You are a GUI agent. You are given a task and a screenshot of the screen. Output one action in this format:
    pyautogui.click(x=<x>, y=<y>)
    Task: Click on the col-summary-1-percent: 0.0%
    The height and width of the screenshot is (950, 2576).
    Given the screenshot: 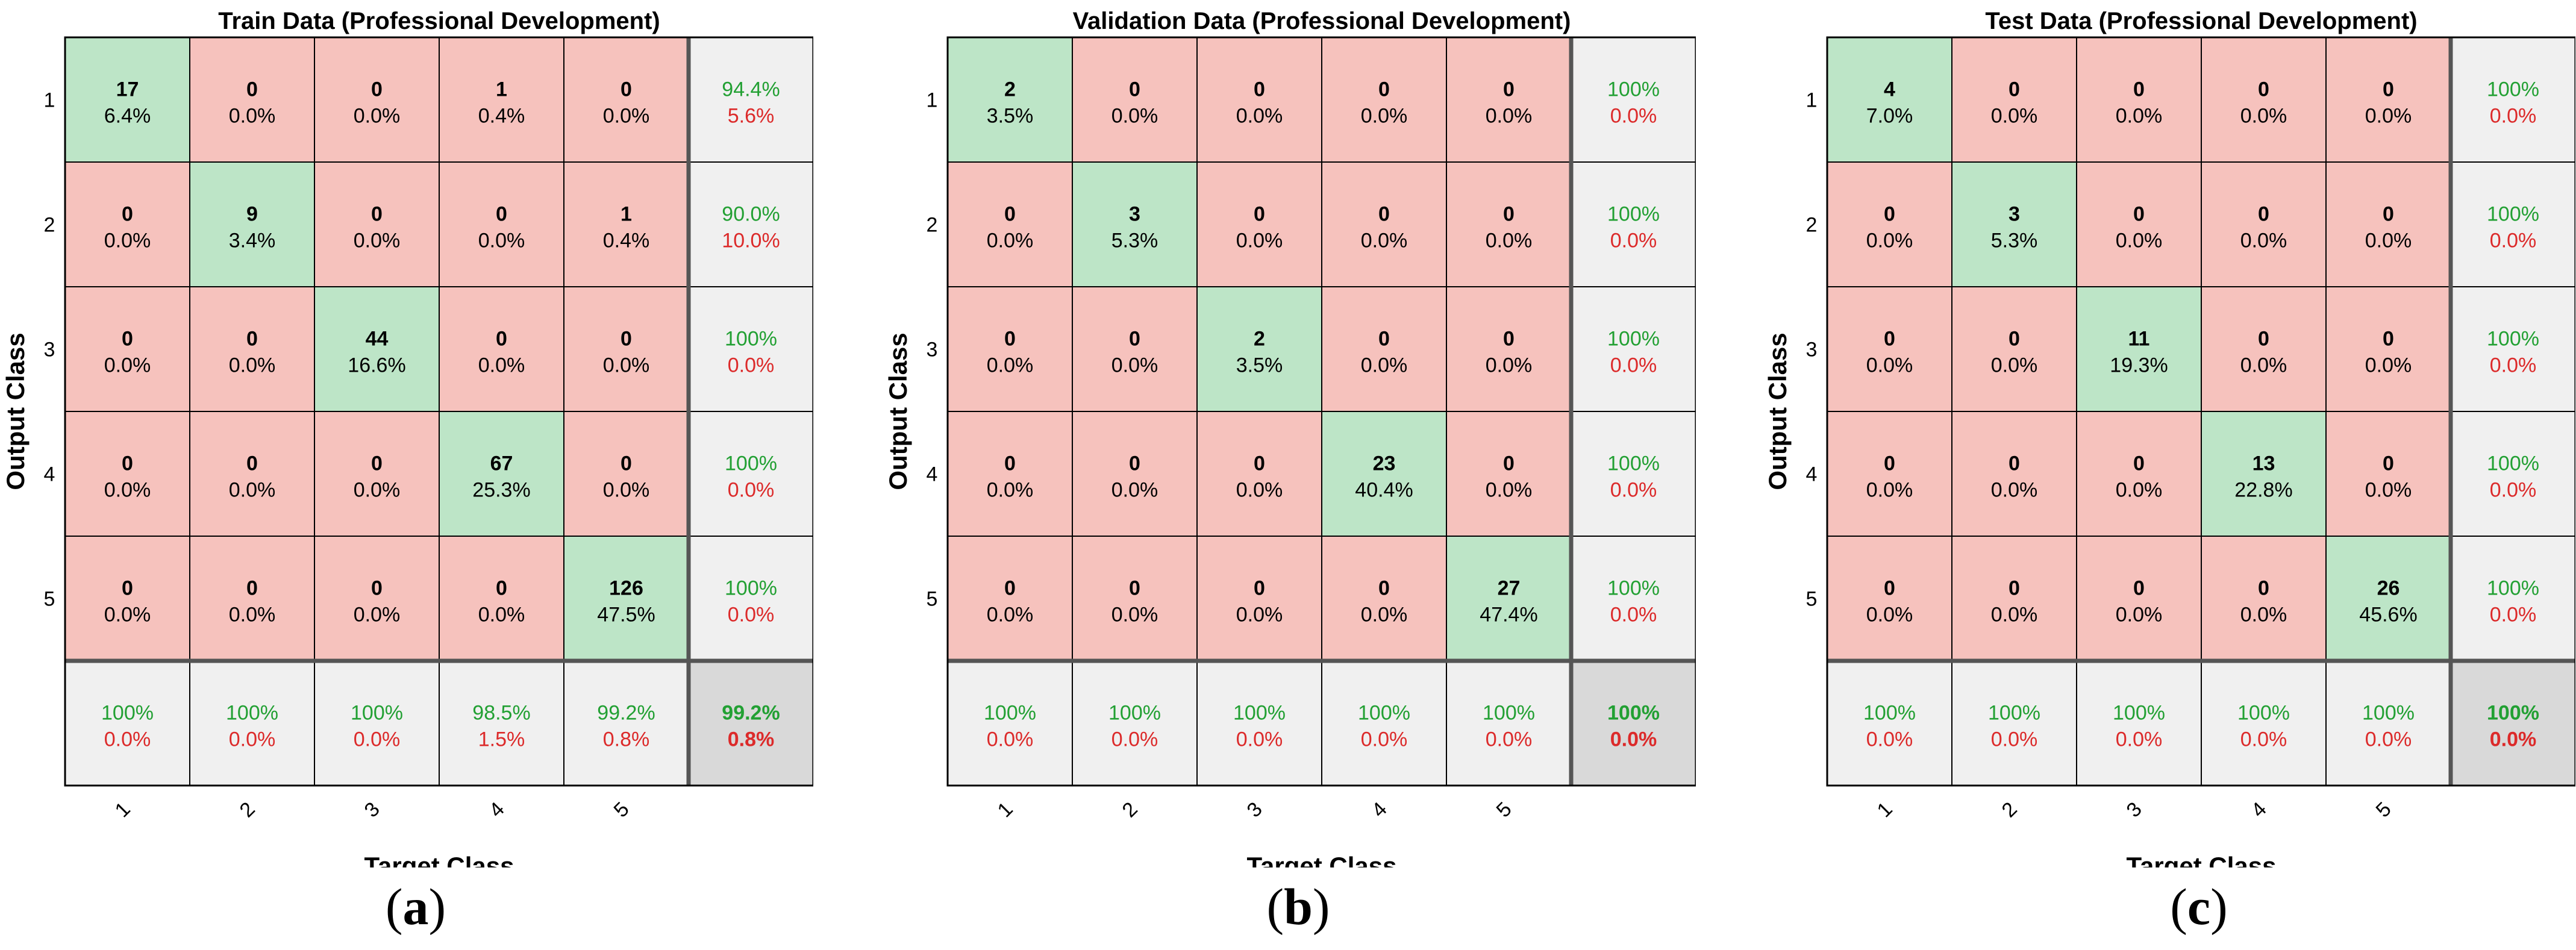 What is the action you would take?
    pyautogui.click(x=1011, y=739)
    